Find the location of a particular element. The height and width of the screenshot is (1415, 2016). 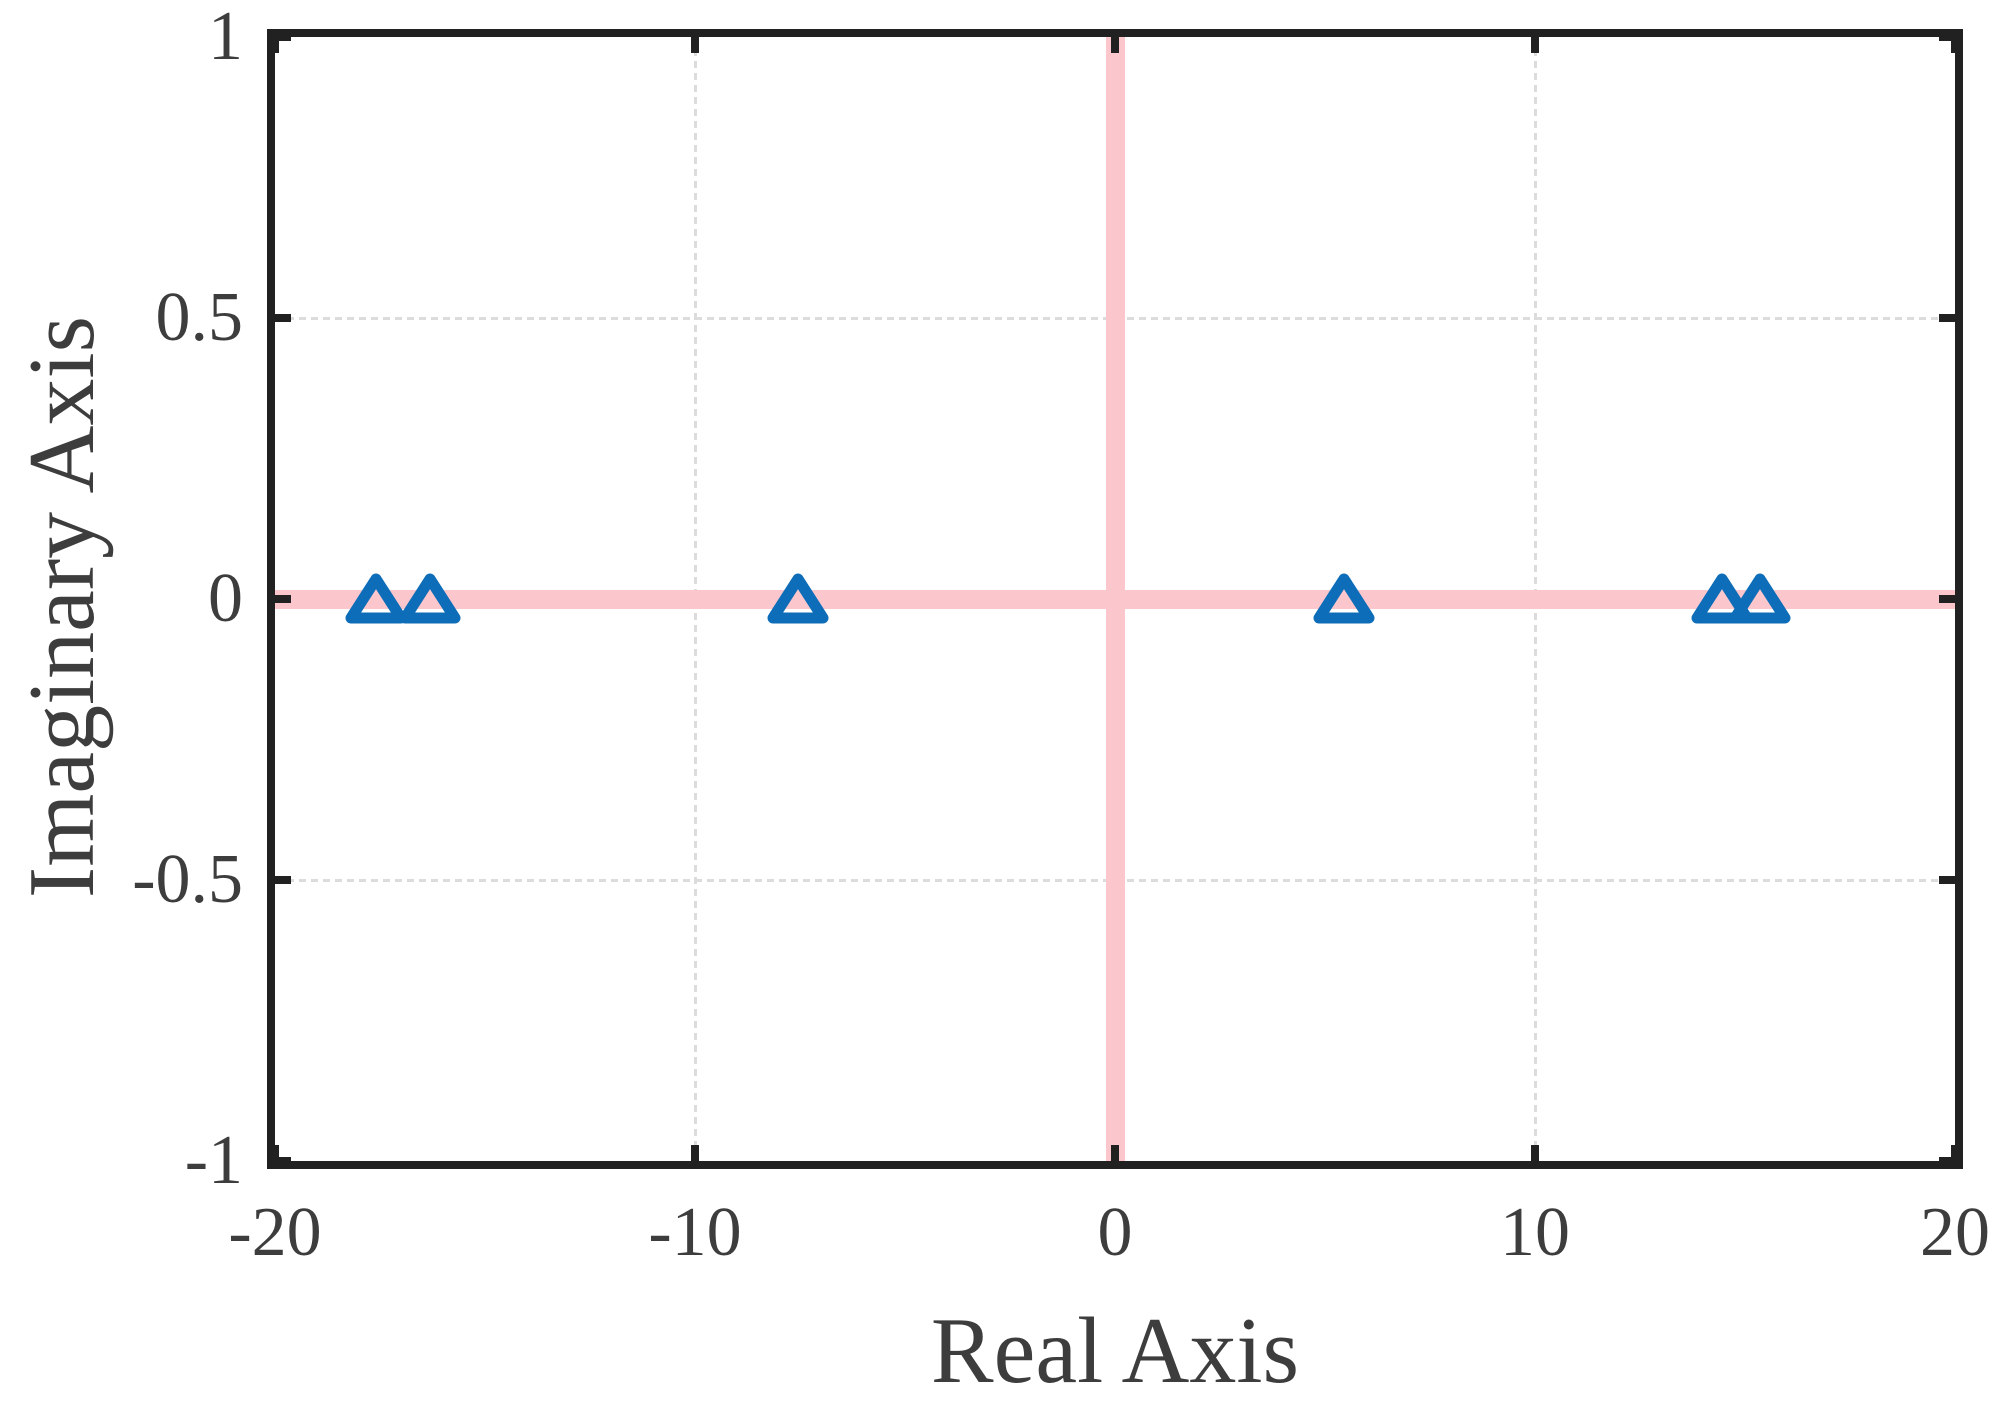

y-tick-label: 1 is located at coordinates (225, 37).